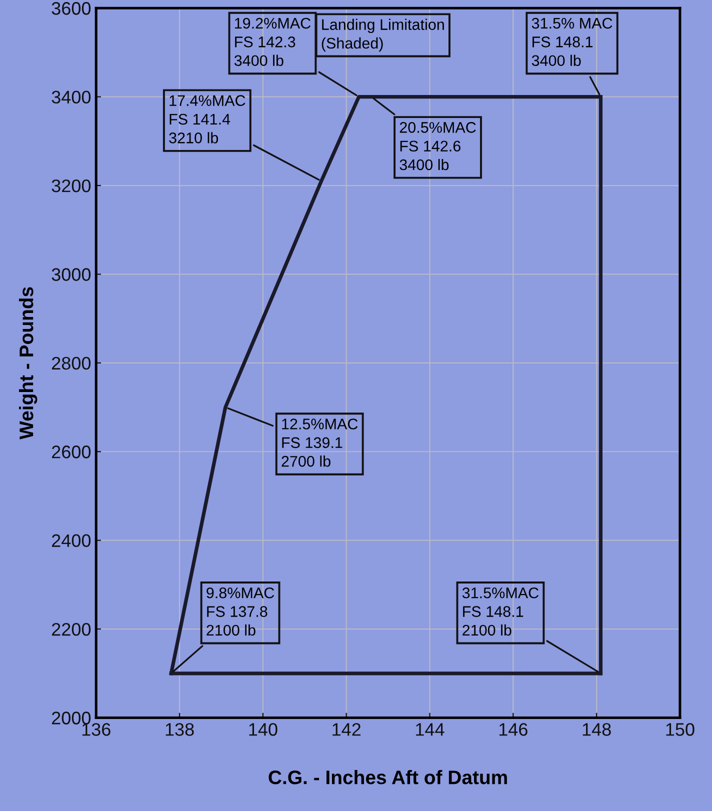  I want to click on y-tick-label: 3000, so click(71, 274).